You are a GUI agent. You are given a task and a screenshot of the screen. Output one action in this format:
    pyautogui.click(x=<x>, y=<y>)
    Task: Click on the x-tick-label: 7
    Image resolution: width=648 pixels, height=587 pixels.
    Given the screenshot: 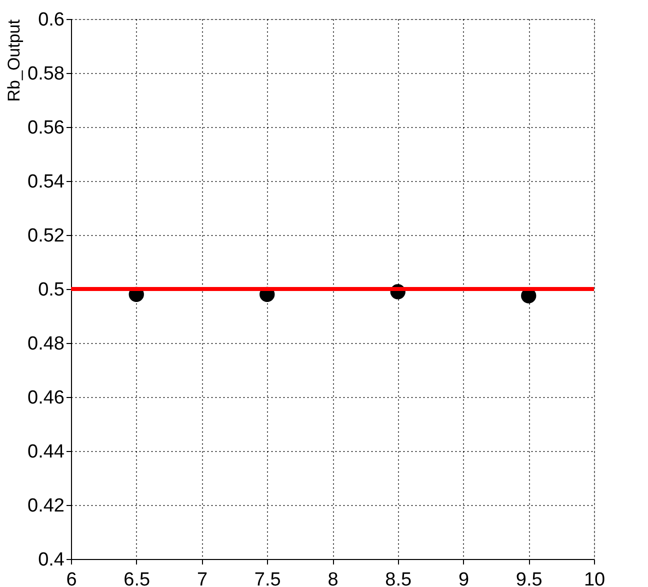 What is the action you would take?
    pyautogui.click(x=202, y=578)
    